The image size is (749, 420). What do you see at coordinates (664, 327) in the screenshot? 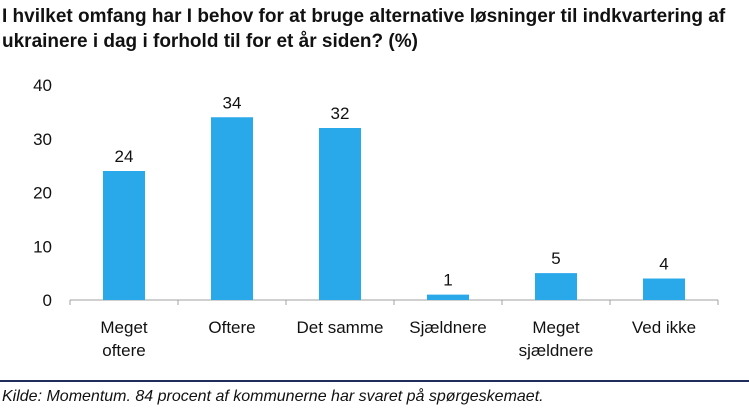
I see `x-tick-label: Ved ikke` at bounding box center [664, 327].